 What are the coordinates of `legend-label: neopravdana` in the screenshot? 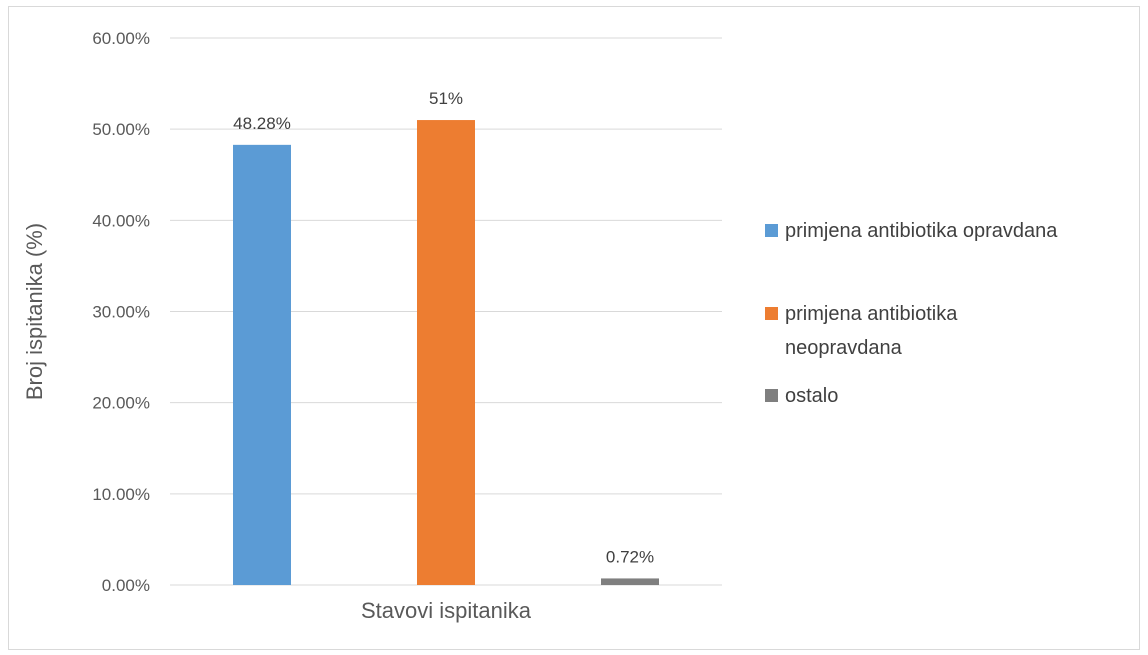 It's located at (844, 348).